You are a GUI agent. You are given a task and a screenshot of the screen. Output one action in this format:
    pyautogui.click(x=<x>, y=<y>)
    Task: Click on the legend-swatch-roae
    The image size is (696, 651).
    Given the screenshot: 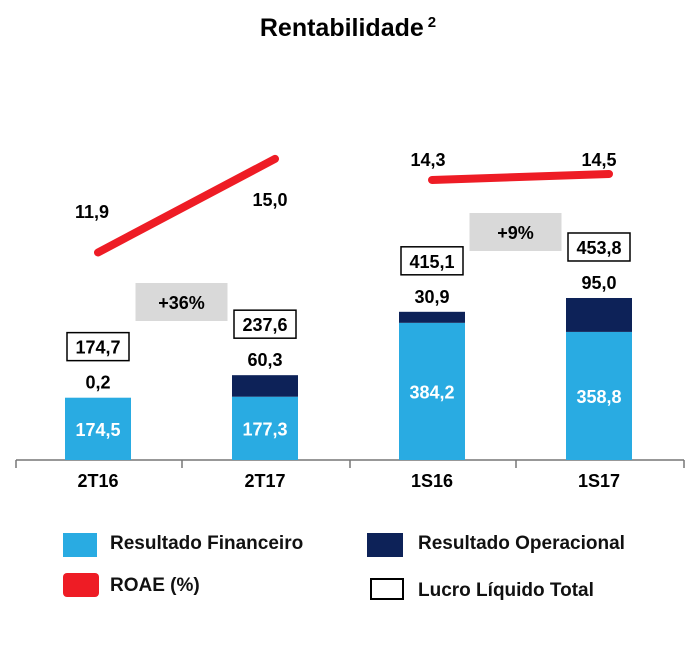 What is the action you would take?
    pyautogui.click(x=81, y=585)
    